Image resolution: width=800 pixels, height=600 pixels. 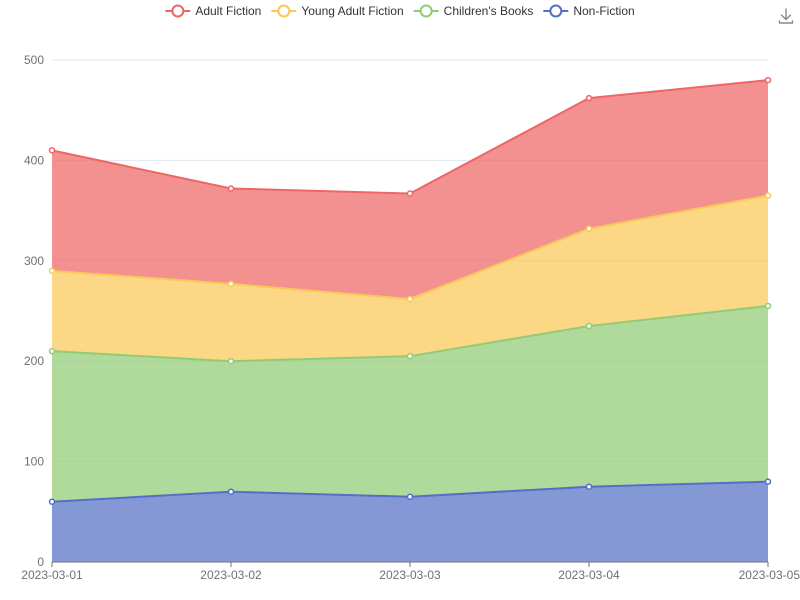 I want to click on legend-item-non-fiction: Non-Fiction, so click(x=589, y=11).